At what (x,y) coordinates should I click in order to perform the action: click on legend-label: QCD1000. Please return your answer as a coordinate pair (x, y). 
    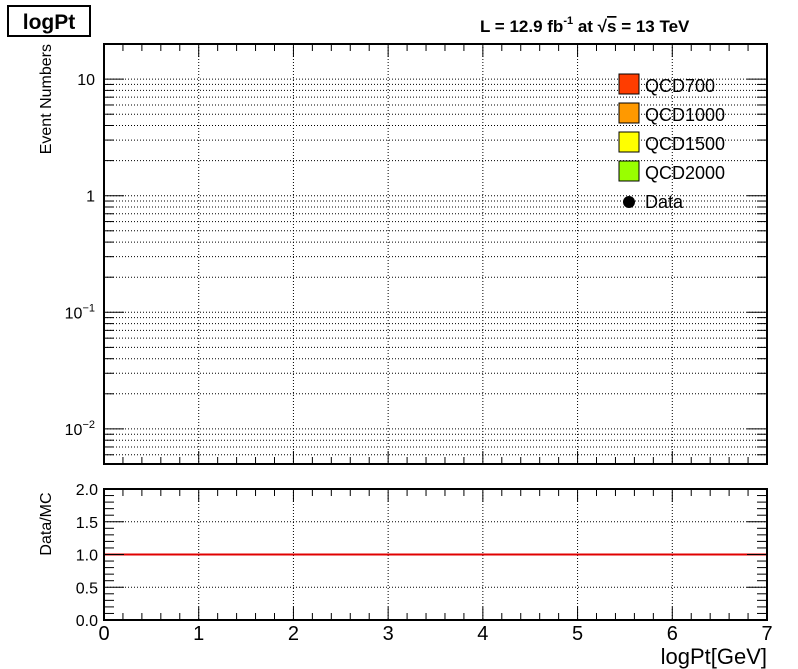
    Looking at the image, I should click on (685, 115).